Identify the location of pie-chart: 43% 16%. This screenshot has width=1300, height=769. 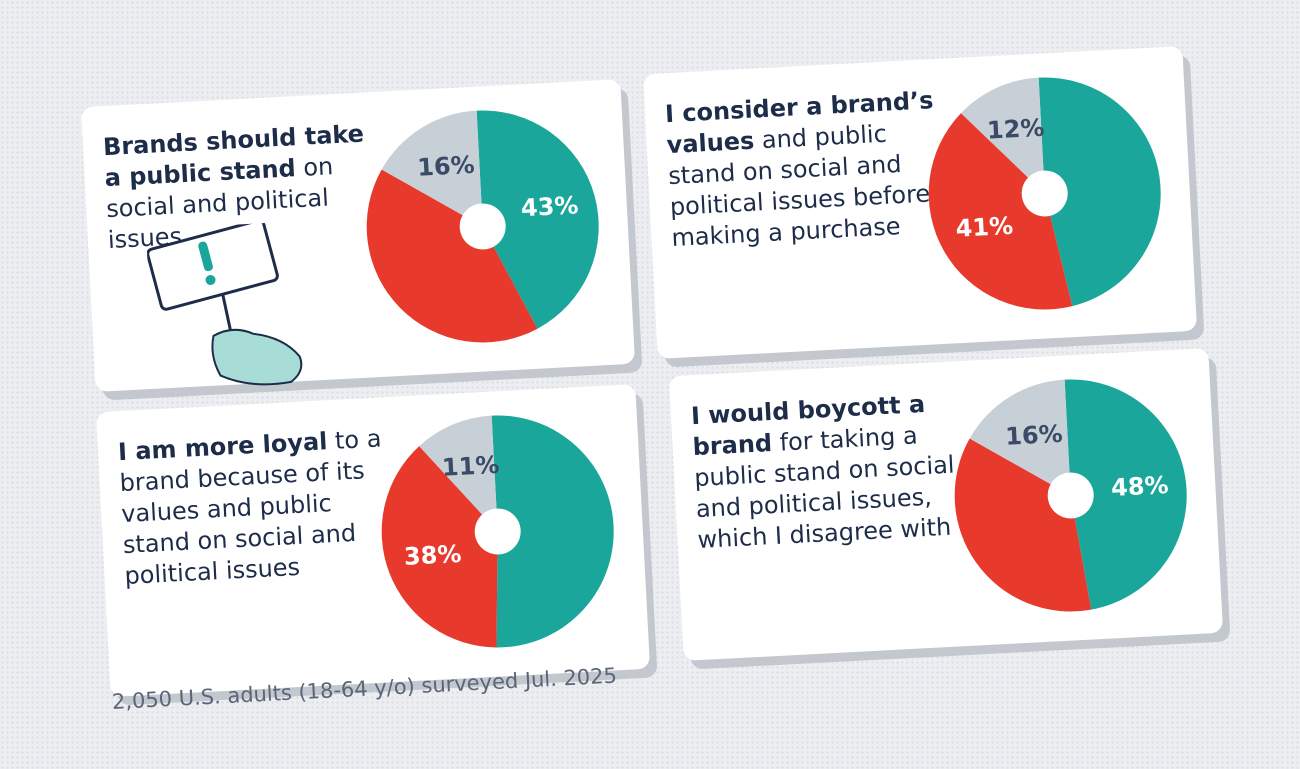
(482, 226).